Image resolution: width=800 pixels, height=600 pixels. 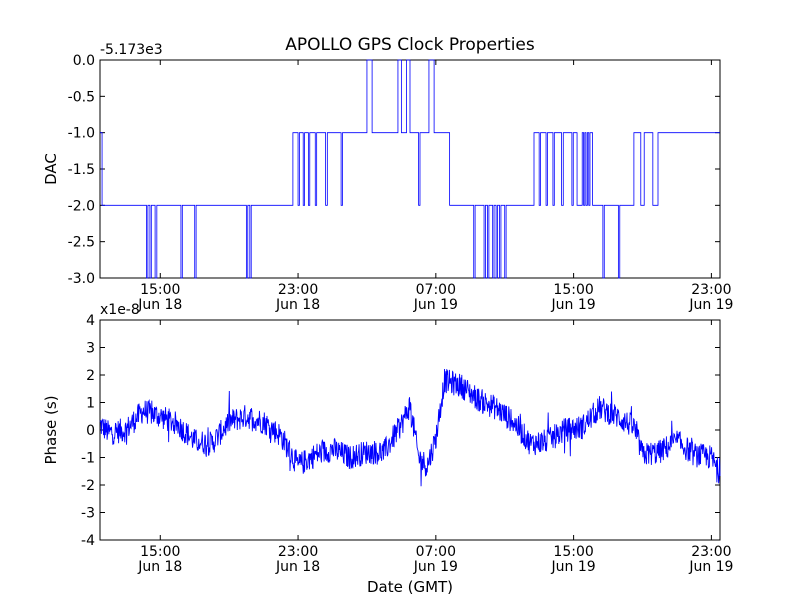 I want to click on phase-ytick-label: -2, so click(x=88, y=486).